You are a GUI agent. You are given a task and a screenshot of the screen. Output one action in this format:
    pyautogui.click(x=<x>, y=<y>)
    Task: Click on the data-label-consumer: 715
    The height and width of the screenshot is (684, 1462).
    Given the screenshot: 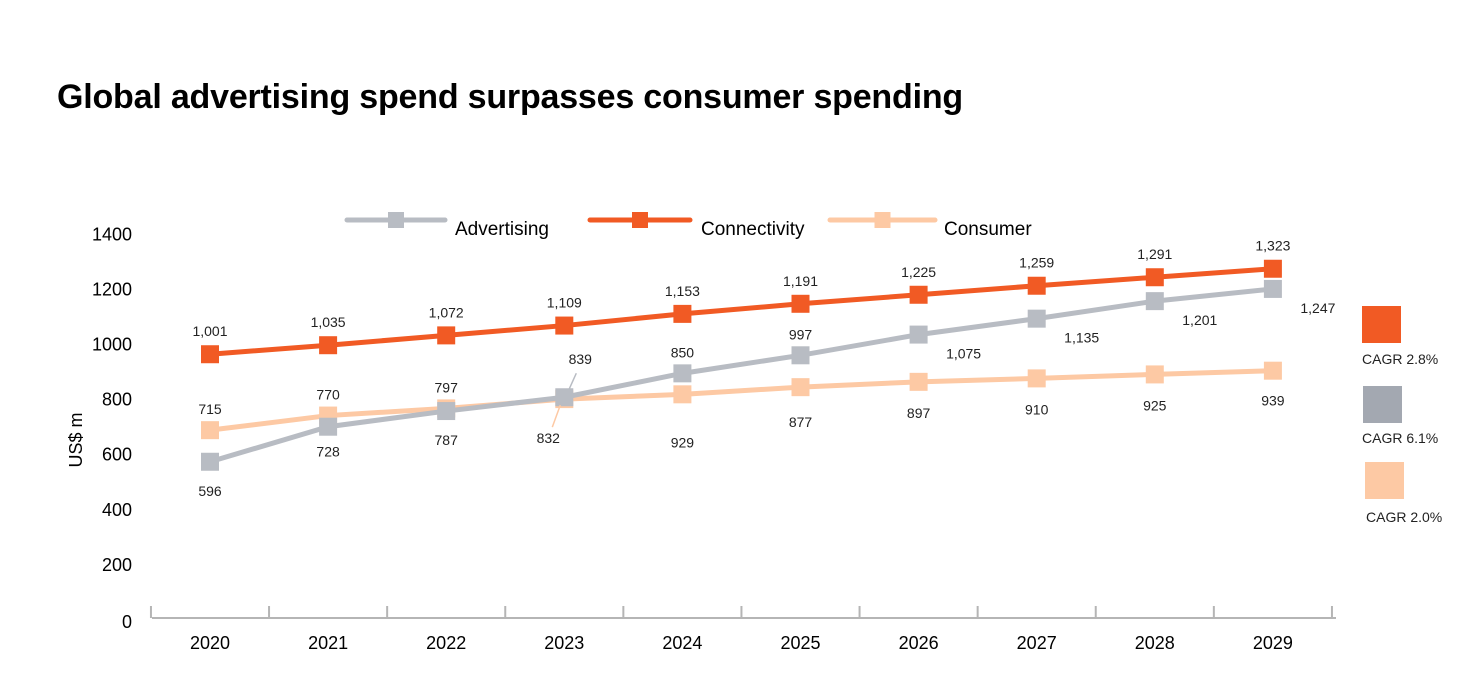 What is the action you would take?
    pyautogui.click(x=210, y=409)
    